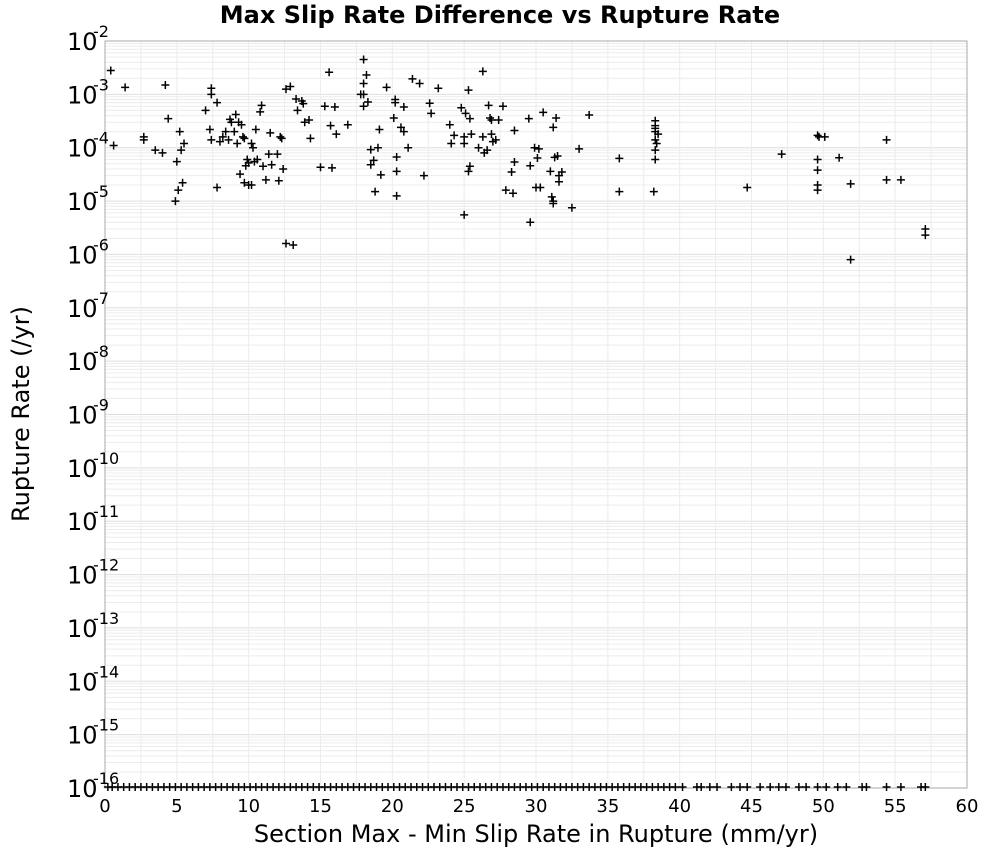  I want to click on y-tick-label: 10⁻¹⁵, so click(93, 733).